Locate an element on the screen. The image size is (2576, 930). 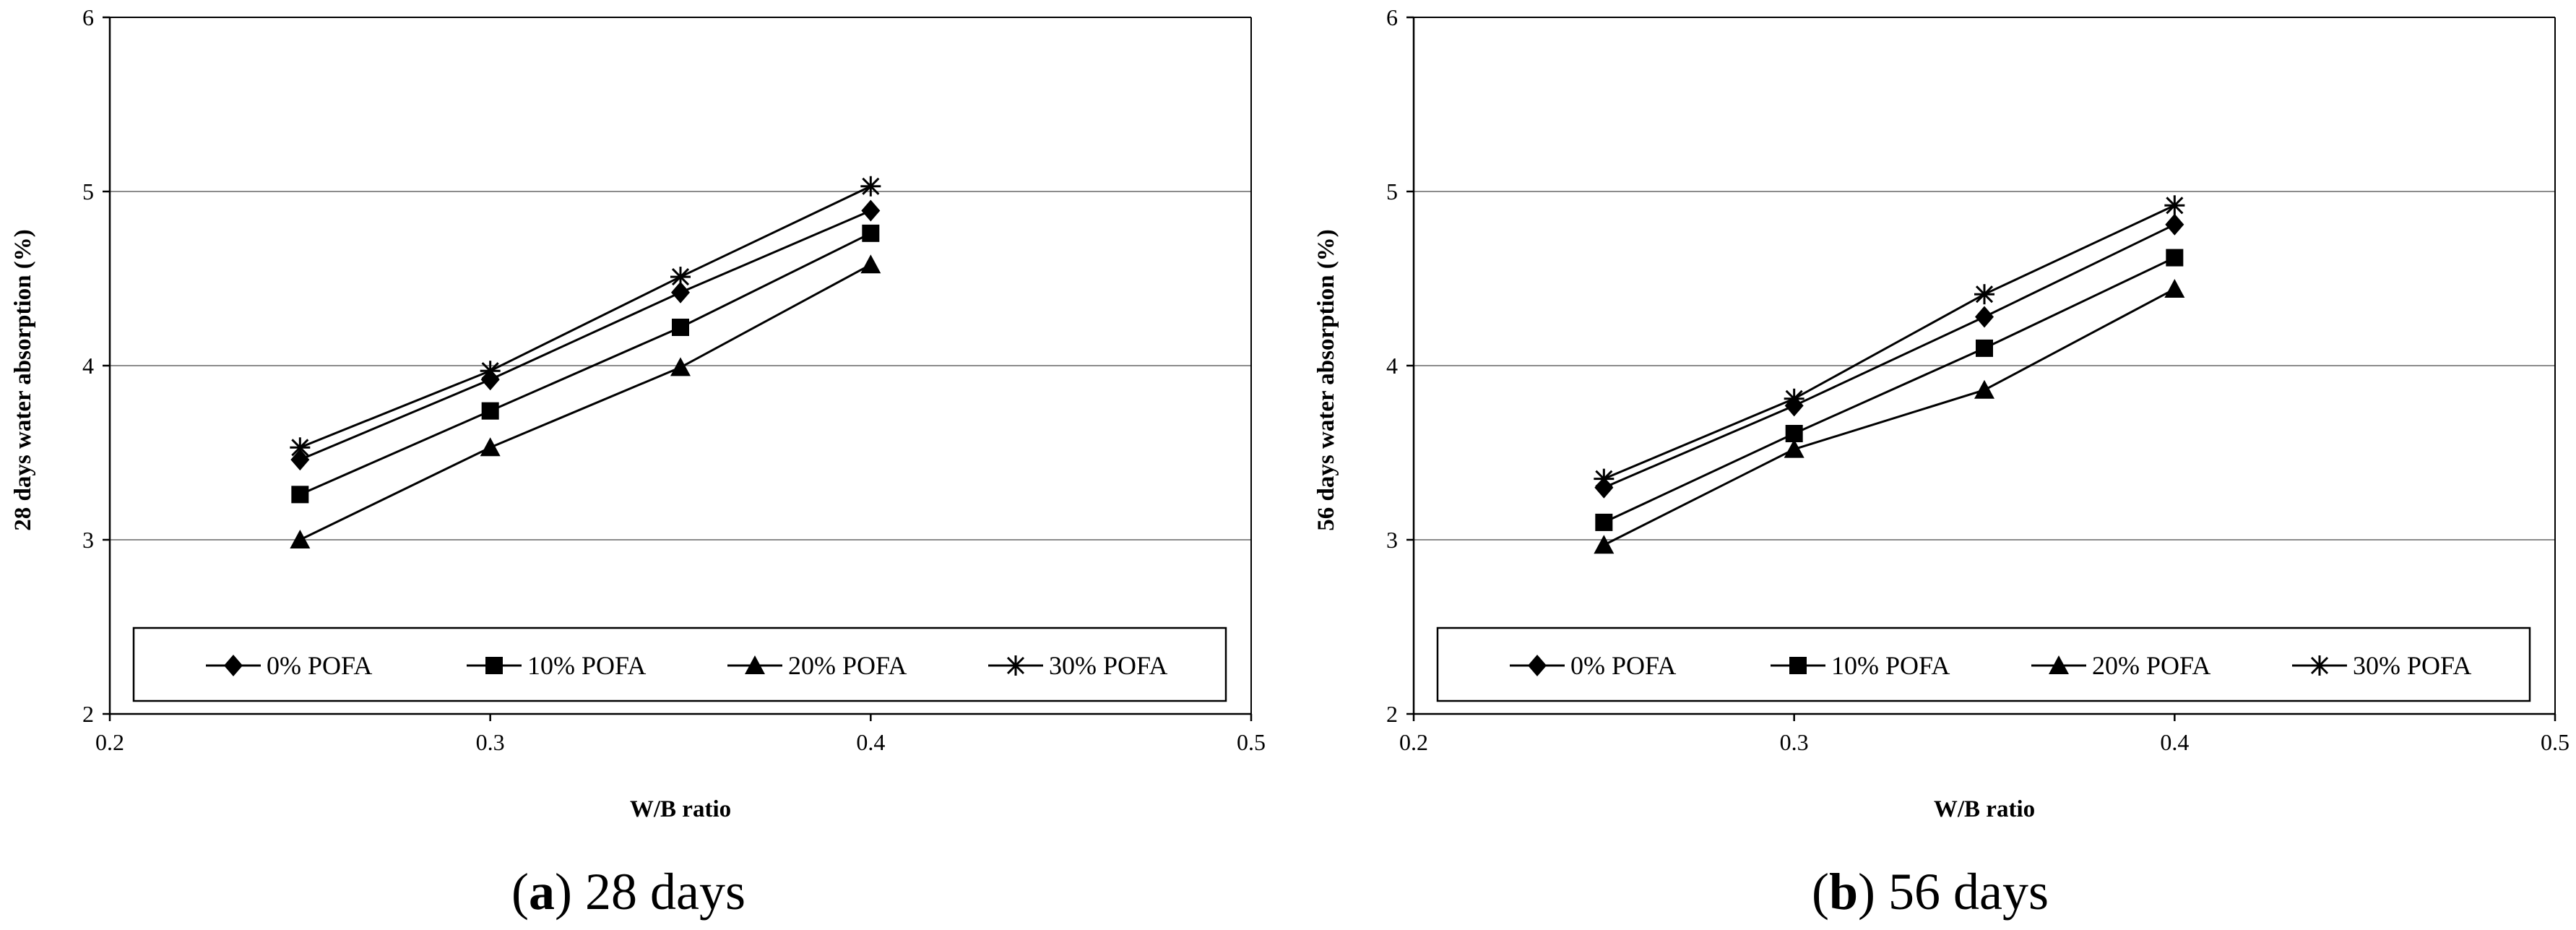
caption: (a) 28 days is located at coordinates (628, 892).